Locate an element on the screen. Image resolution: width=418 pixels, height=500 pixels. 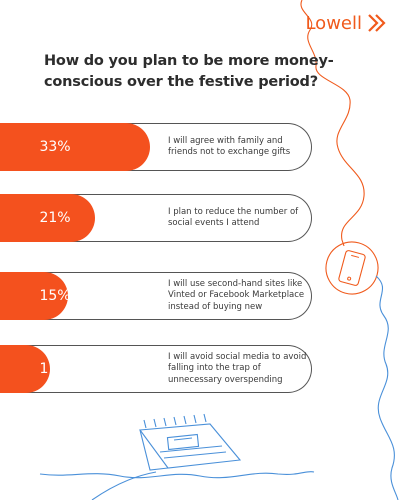
lowell-chevrons-icon is located at coordinates (377, 23).